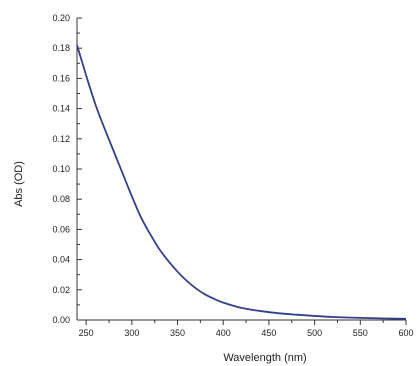  I want to click on y-axis-title: Abs (OD), so click(19, 184).